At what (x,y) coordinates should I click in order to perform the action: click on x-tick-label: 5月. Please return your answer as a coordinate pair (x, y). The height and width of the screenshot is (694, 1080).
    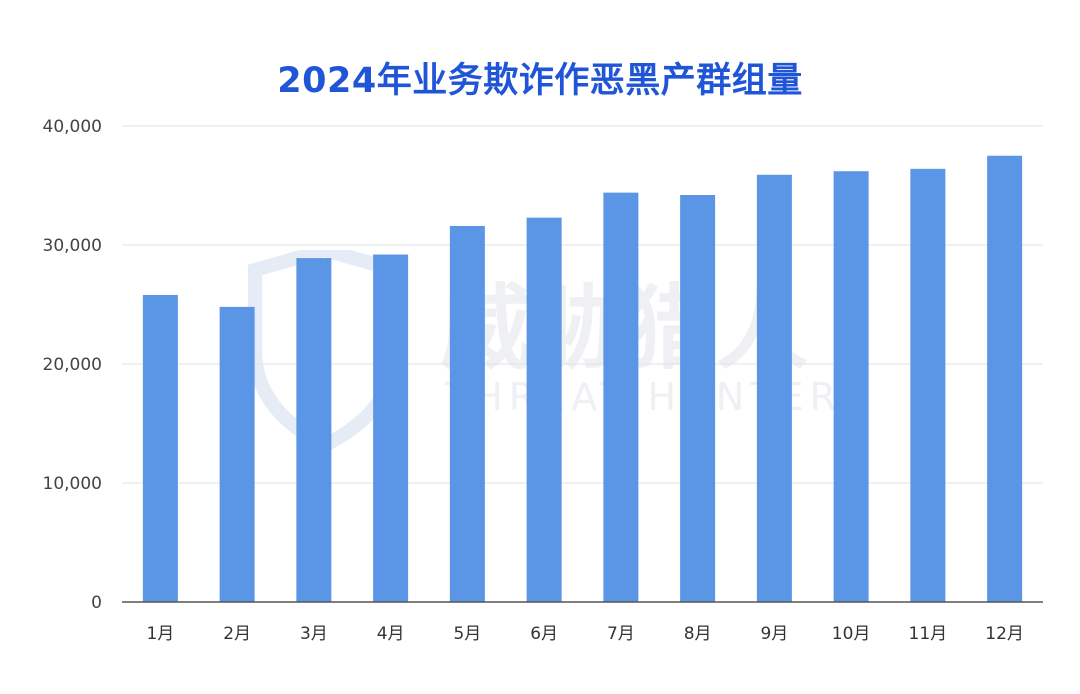
    Looking at the image, I should click on (467, 634).